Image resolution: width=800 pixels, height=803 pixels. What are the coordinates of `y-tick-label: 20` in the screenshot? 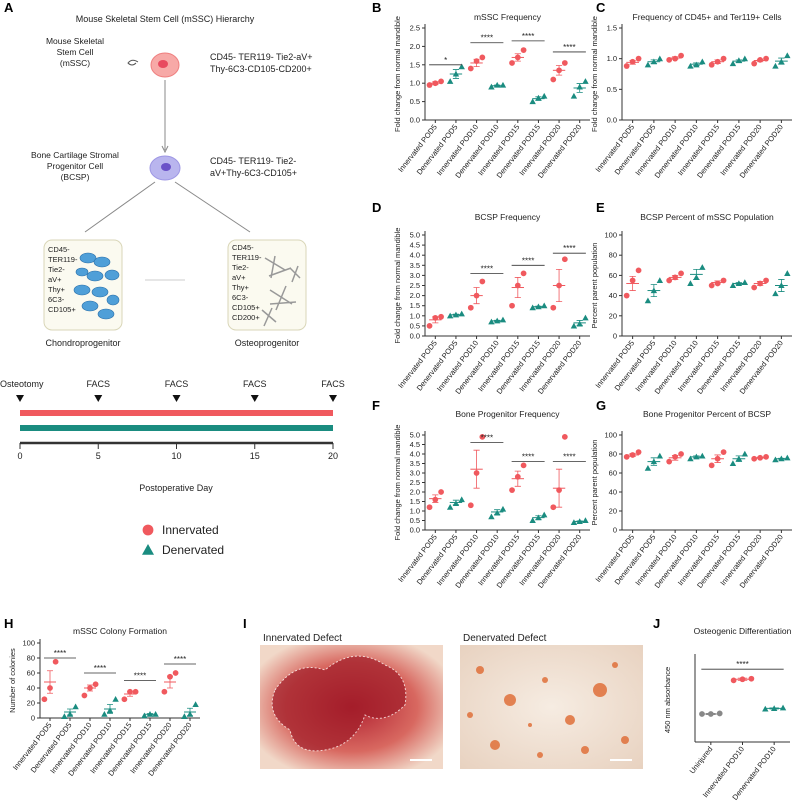 It's located at (613, 511).